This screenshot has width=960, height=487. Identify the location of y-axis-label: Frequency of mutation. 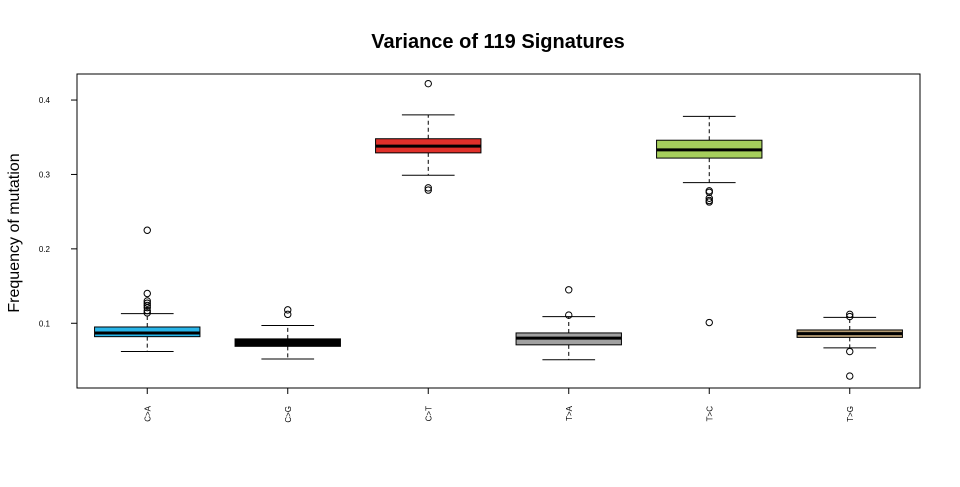
(14, 232).